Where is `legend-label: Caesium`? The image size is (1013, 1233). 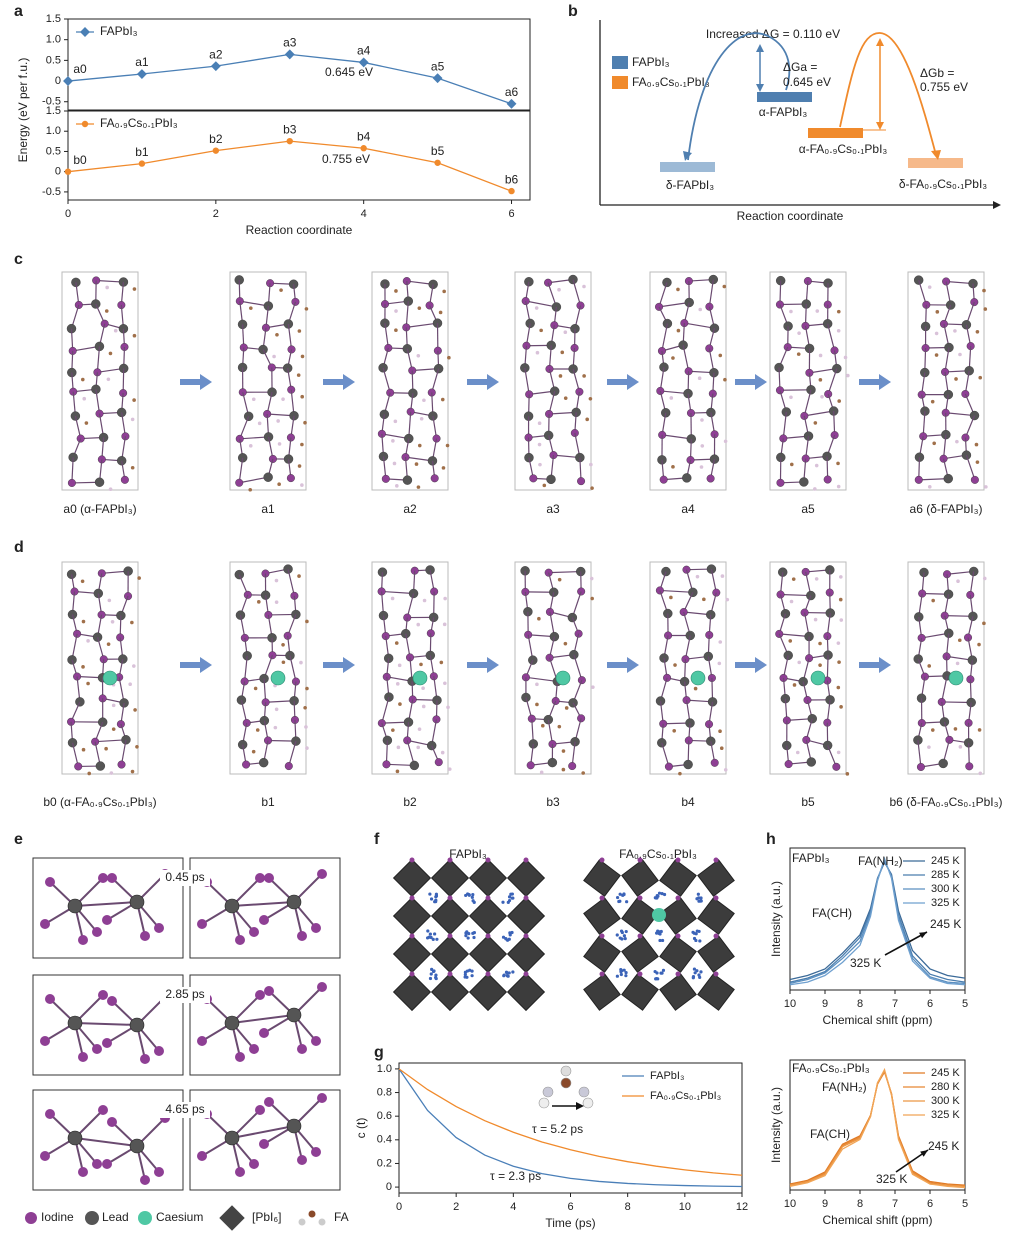
legend-label: Caesium is located at coordinates (179, 1217).